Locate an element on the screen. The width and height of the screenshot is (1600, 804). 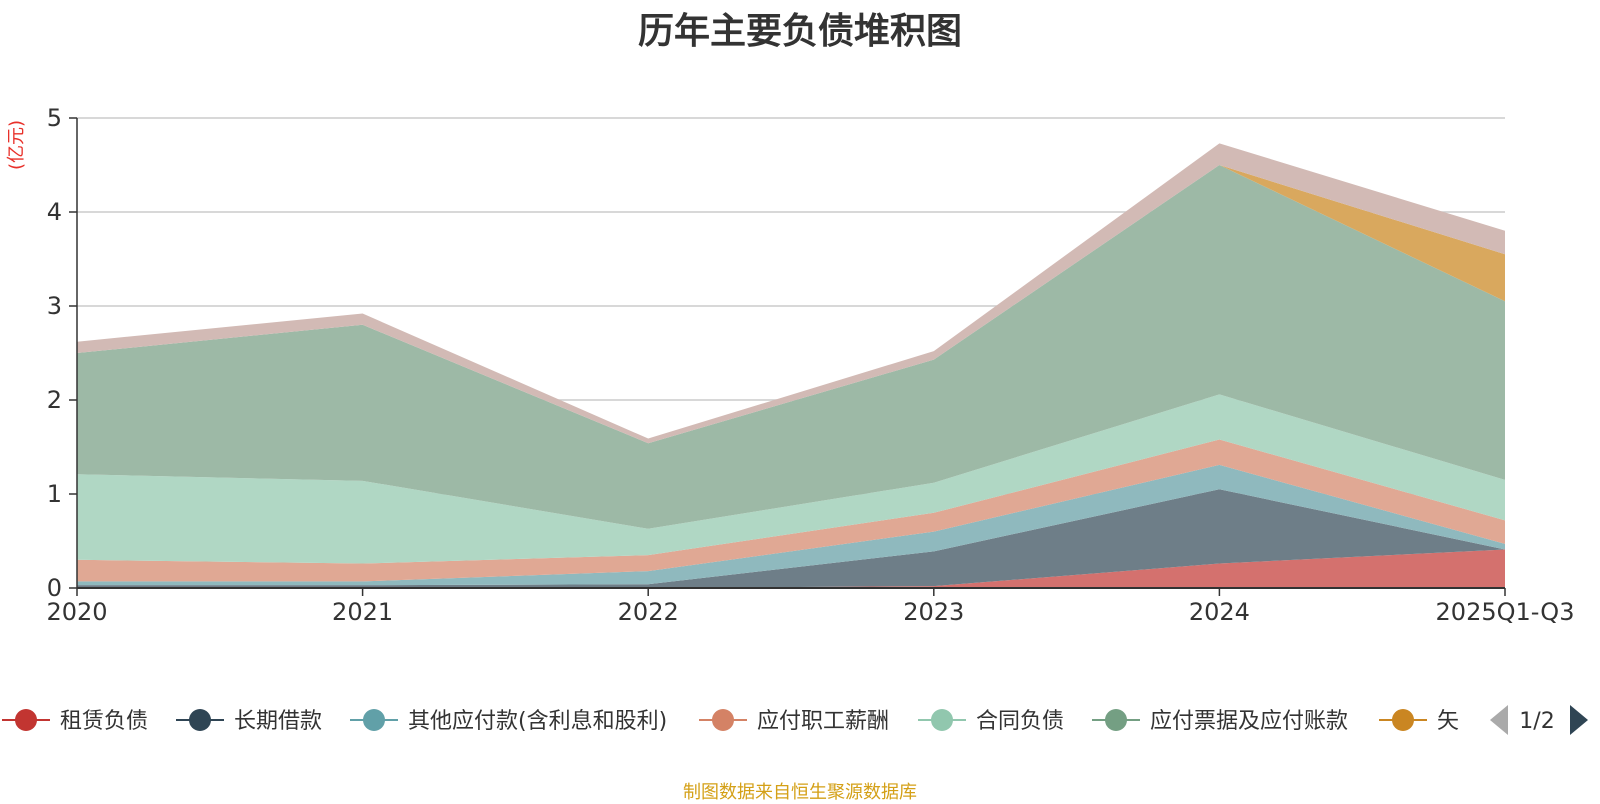
y-tick-label: 0 is located at coordinates (54, 588).